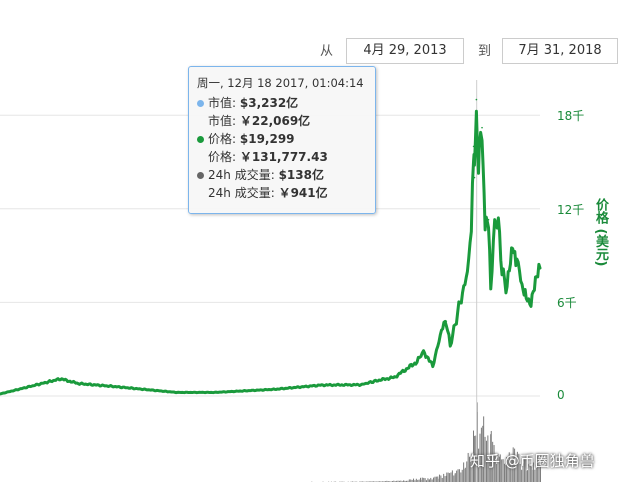  I want to click on watermark-text: 知乎 @币圈独角兽, so click(532, 461).